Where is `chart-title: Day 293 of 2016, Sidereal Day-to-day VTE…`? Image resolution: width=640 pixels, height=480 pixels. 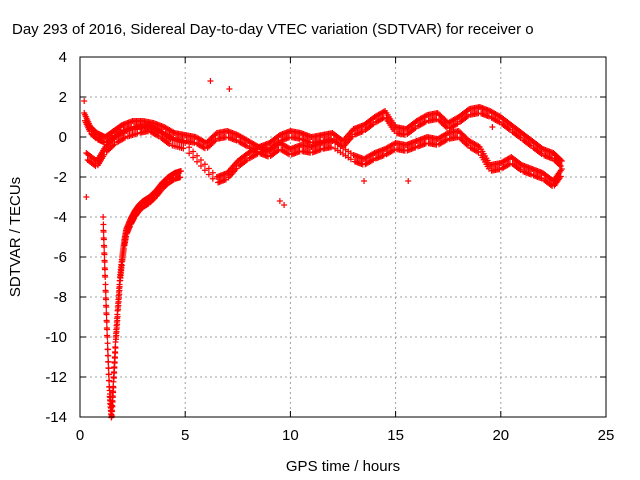
chart-title: Day 293 of 2016, Sidereal Day-to-day VTE… is located at coordinates (273, 29).